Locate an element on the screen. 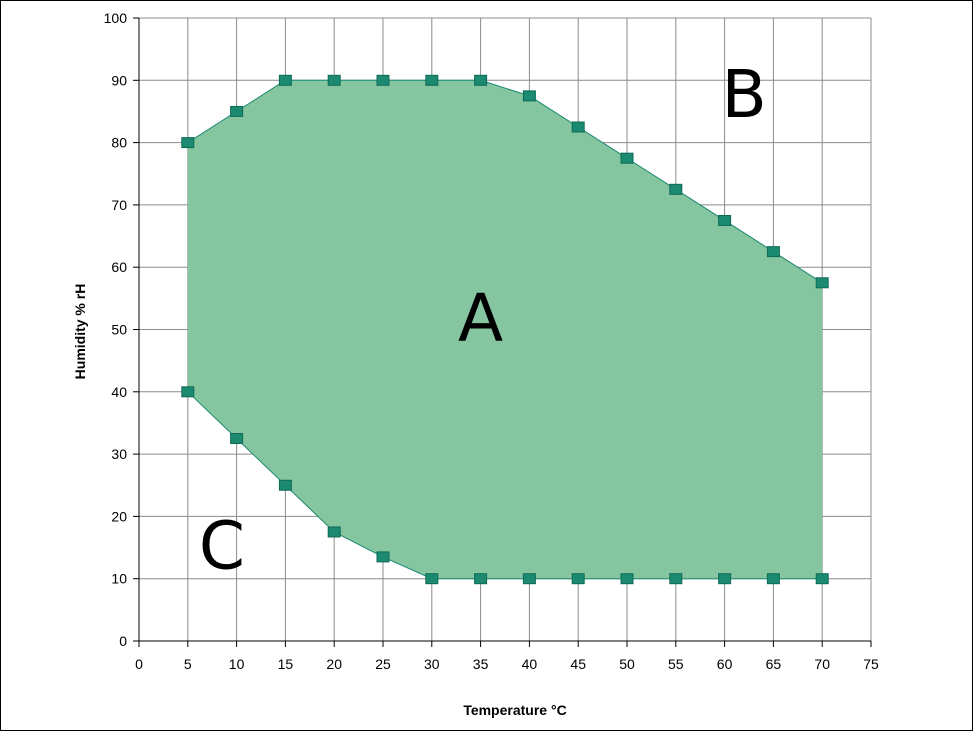  x-tick-label: 25 is located at coordinates (383, 664).